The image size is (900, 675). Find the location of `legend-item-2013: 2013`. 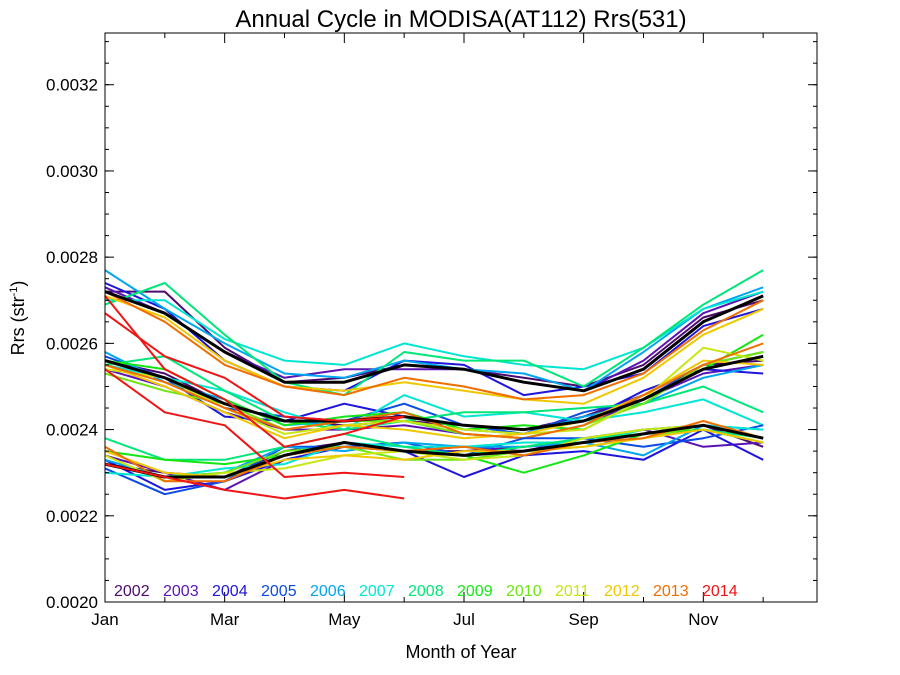

legend-item-2013: 2013 is located at coordinates (671, 591).